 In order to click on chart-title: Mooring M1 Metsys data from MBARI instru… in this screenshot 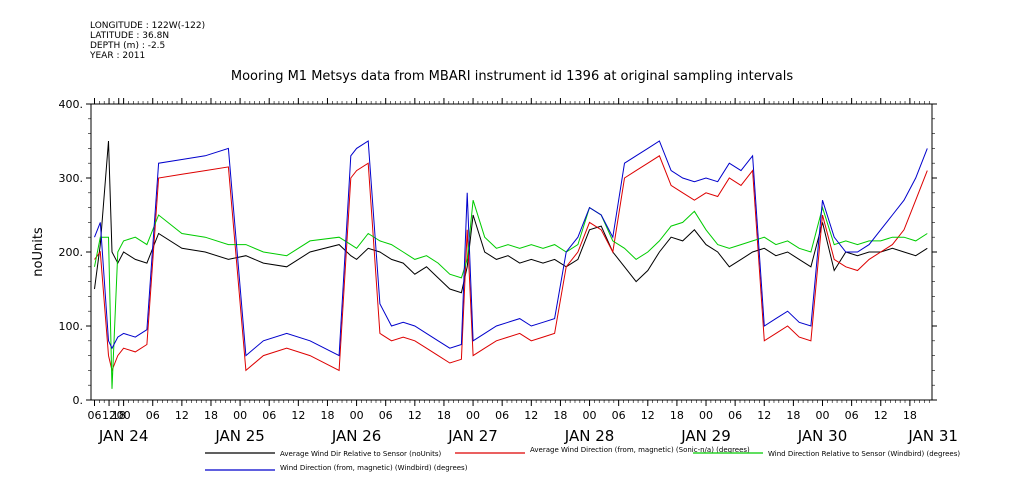, I will do `click(512, 76)`.